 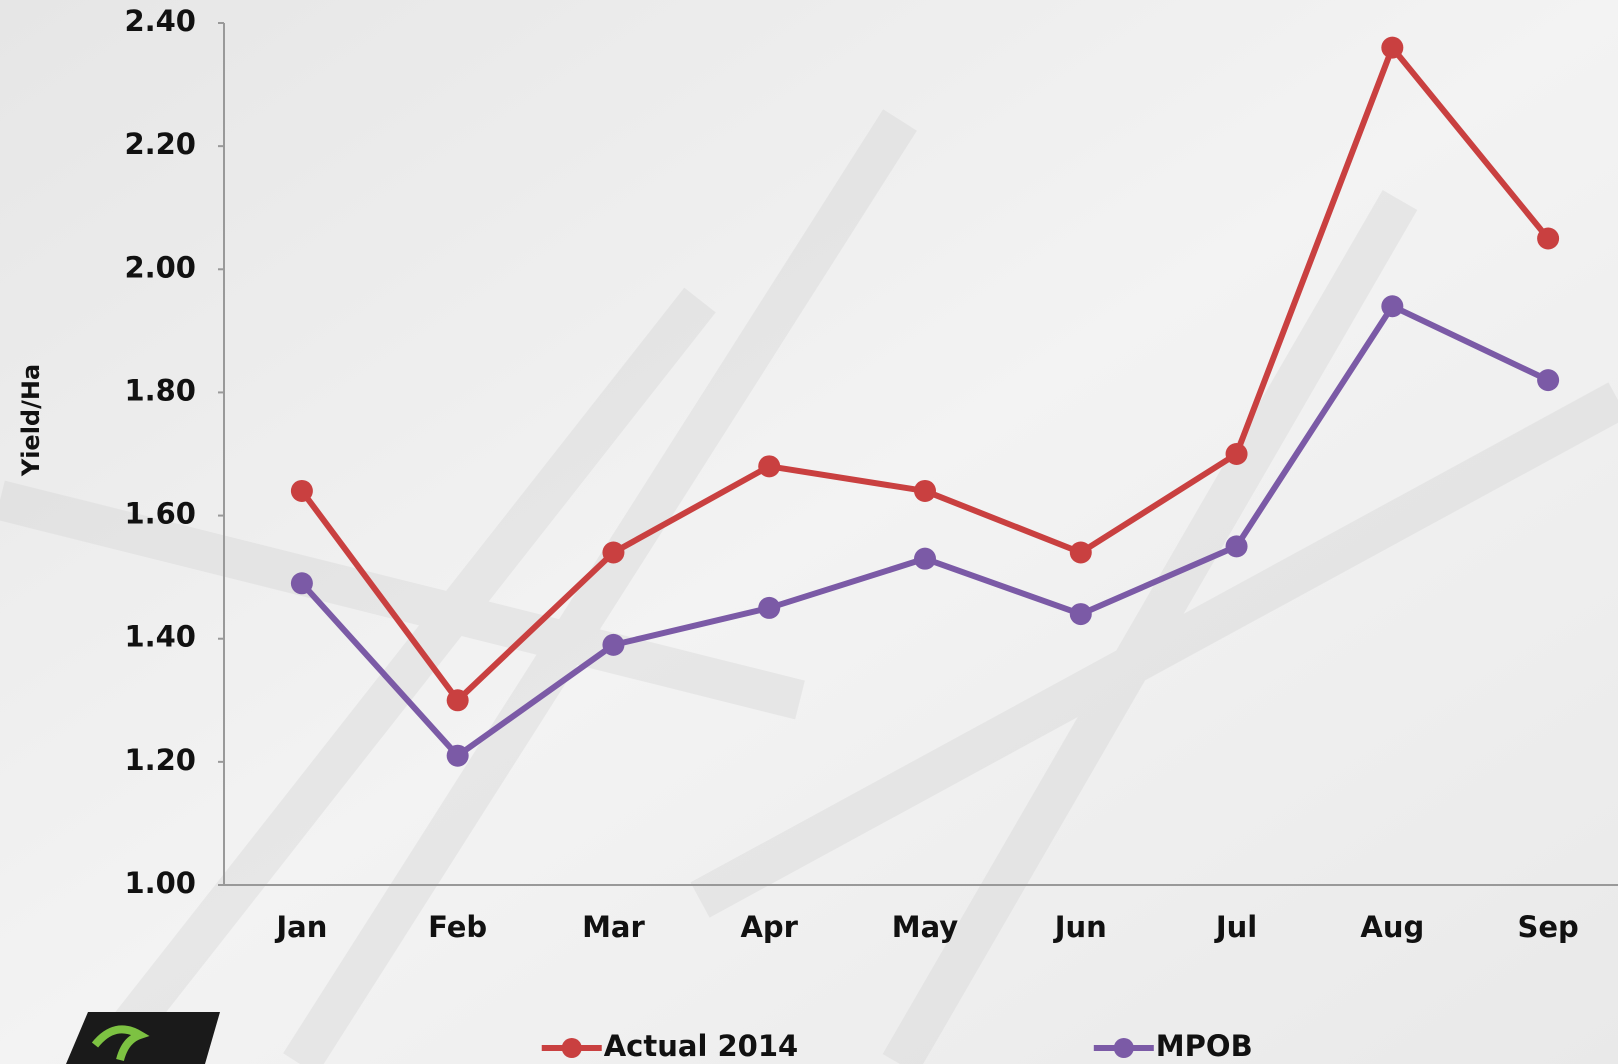 I want to click on x-tick-label: May, so click(x=925, y=927).